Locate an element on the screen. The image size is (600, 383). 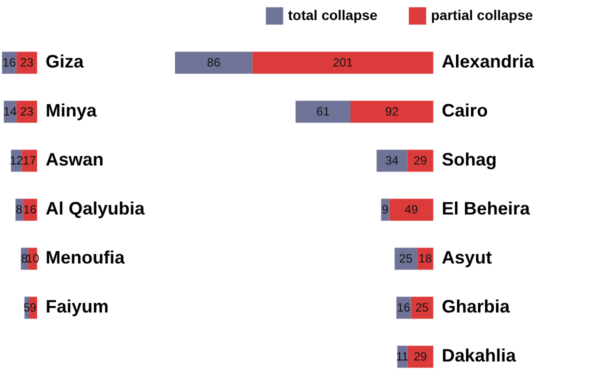
y-tick-label: Menoufia is located at coordinates (86, 258).